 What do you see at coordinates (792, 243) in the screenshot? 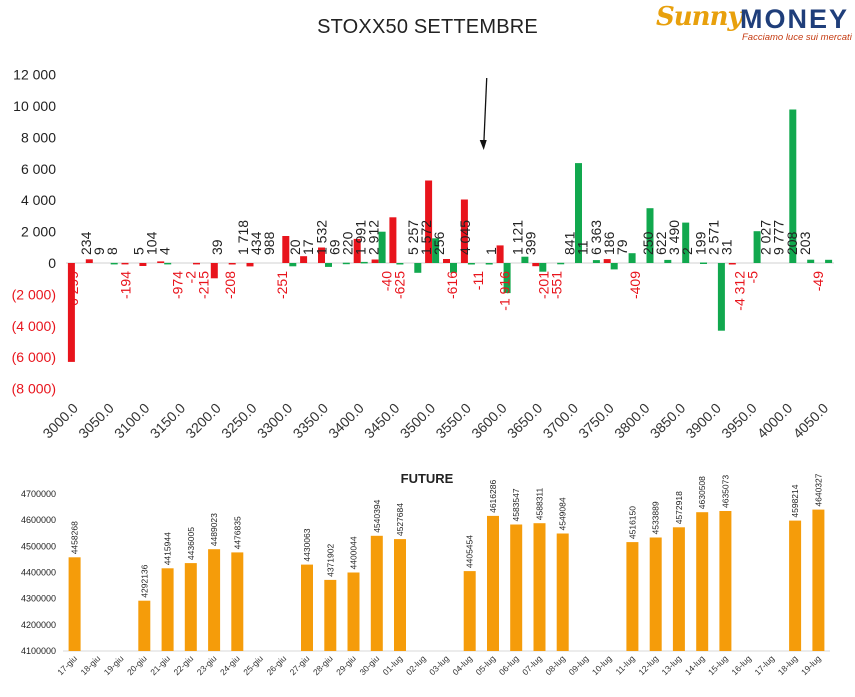
I see `data-label: 208` at bounding box center [792, 243].